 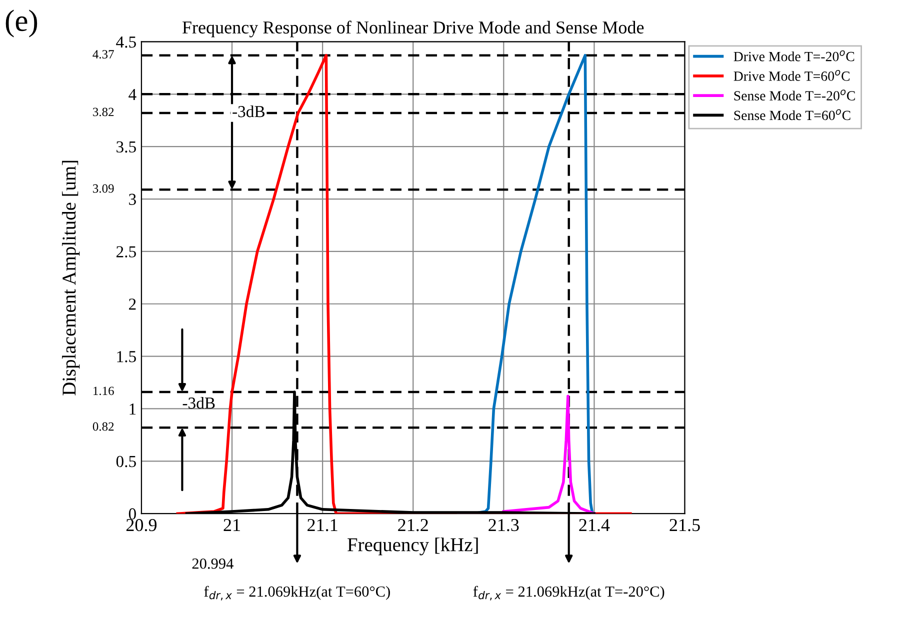 What do you see at coordinates (104, 391) in the screenshot?
I see `ref-line-label: 1.16` at bounding box center [104, 391].